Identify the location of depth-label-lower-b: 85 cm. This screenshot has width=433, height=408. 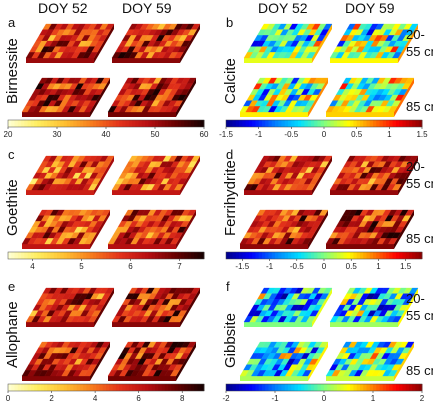
(419, 106).